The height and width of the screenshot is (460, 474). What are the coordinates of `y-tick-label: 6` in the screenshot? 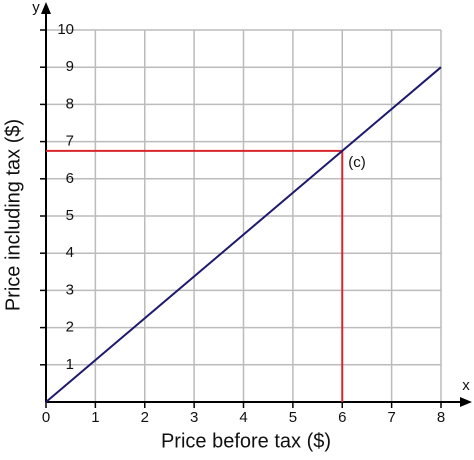 It's located at (70, 178).